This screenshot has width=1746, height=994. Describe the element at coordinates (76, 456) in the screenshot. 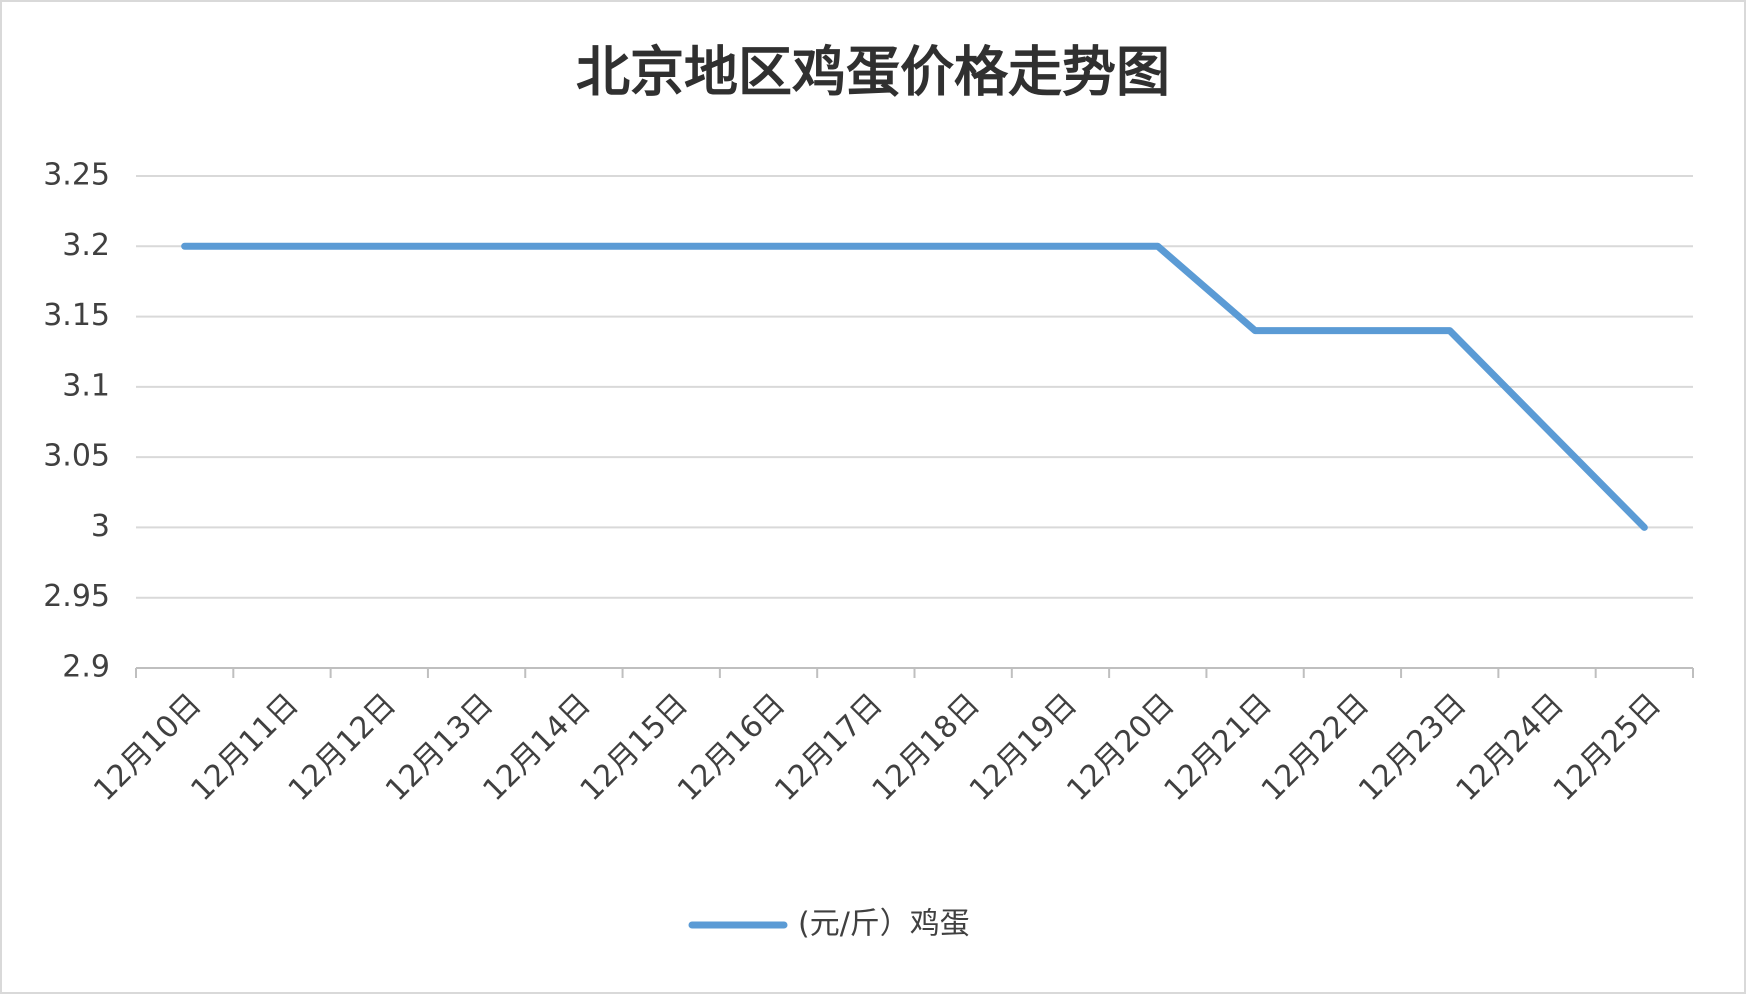

I see `y-tick-label: 3.05` at that location.